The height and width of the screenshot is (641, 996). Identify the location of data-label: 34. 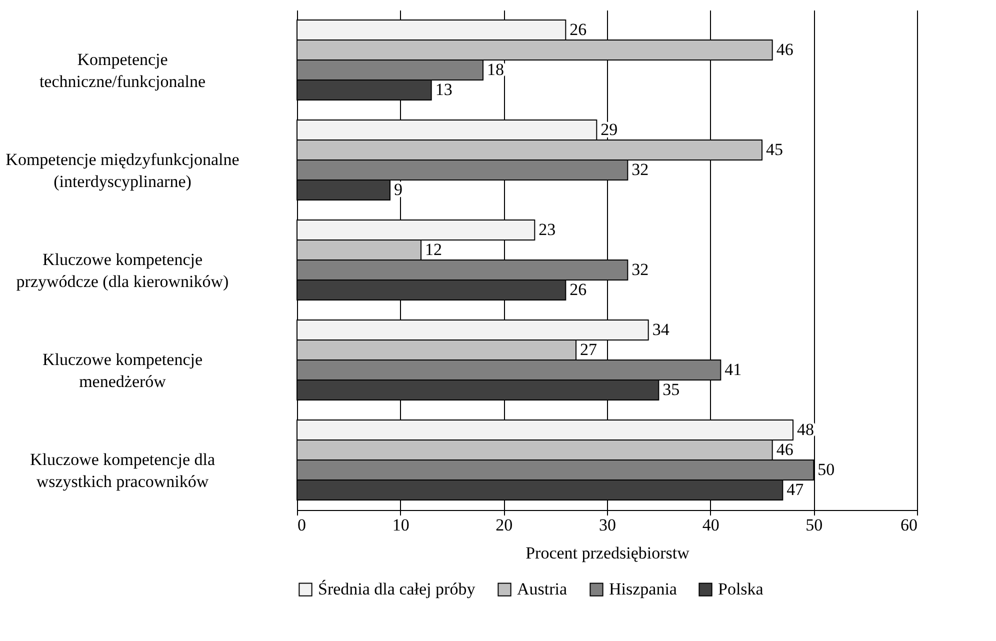
(661, 329).